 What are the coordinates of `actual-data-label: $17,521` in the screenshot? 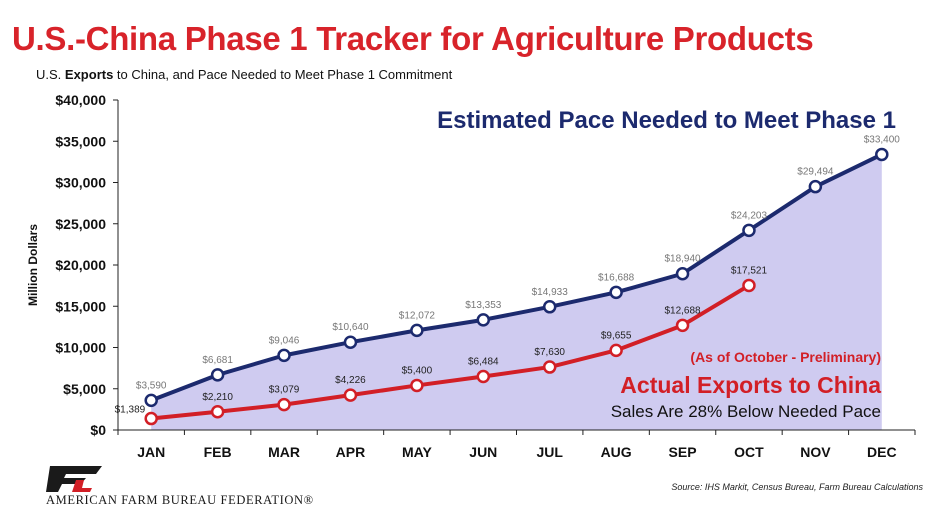 It's located at (749, 270).